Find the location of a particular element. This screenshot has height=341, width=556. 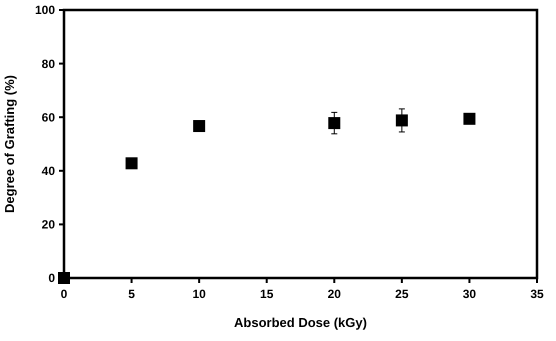

x-tick-label: 30 is located at coordinates (469, 294).